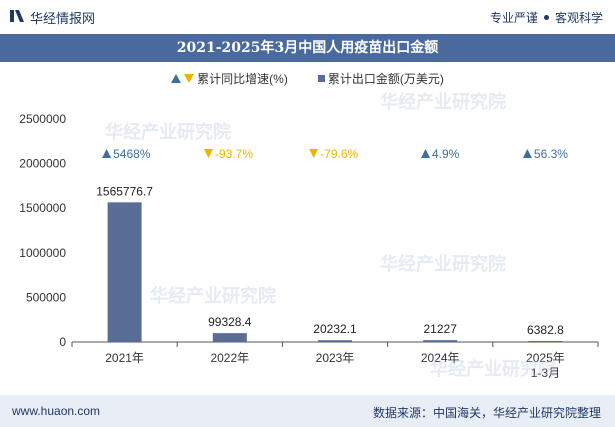  I want to click on legend-growth-label: 累计同比增速(%), so click(242, 79).